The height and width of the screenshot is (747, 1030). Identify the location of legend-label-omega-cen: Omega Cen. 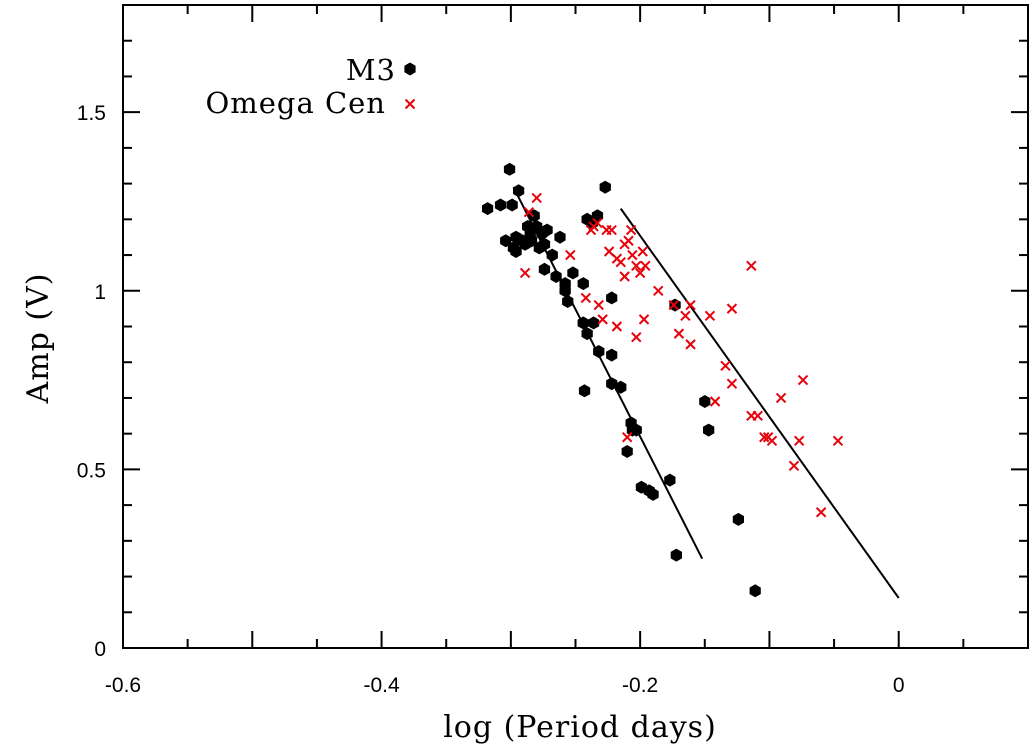
(295, 103).